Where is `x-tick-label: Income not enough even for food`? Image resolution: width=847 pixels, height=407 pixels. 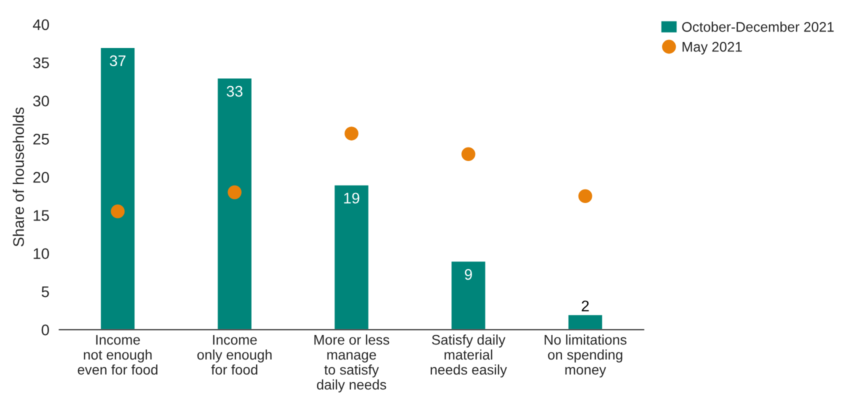 x-tick-label: Income not enough even for food is located at coordinates (118, 355).